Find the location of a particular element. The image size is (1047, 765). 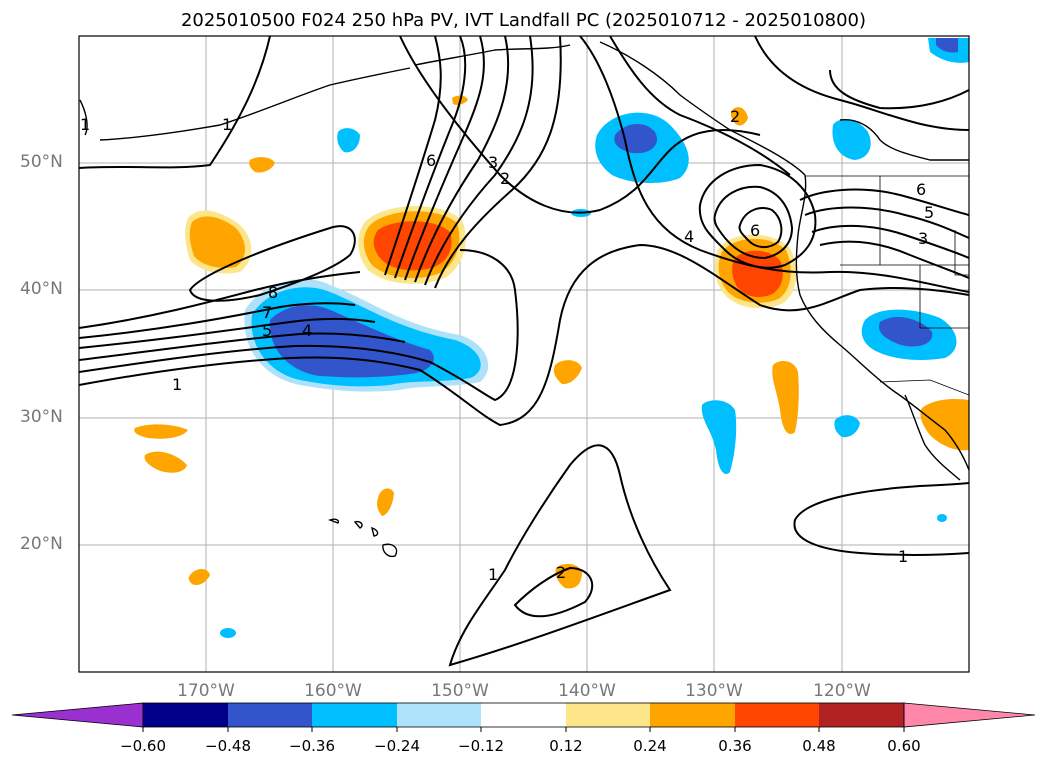

lon-tick-label: 170°W is located at coordinates (206, 691).